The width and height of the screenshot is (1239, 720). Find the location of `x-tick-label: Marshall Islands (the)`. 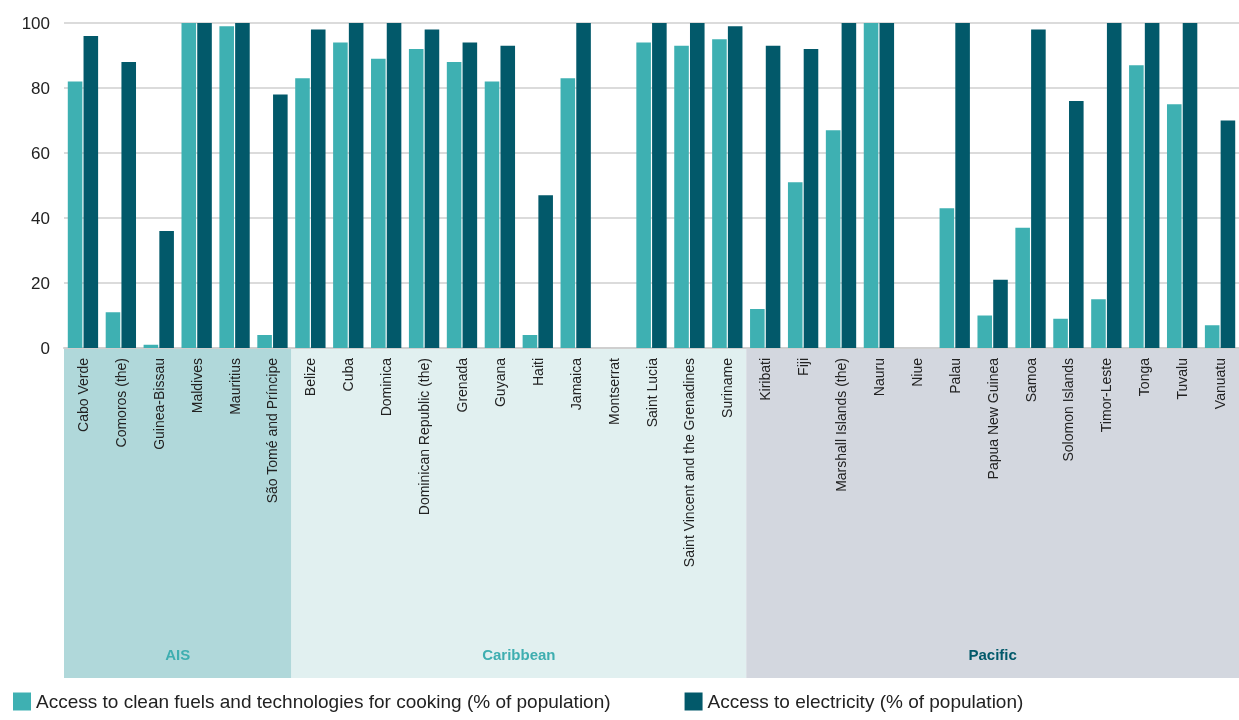

x-tick-label: Marshall Islands (the) is located at coordinates (841, 425).